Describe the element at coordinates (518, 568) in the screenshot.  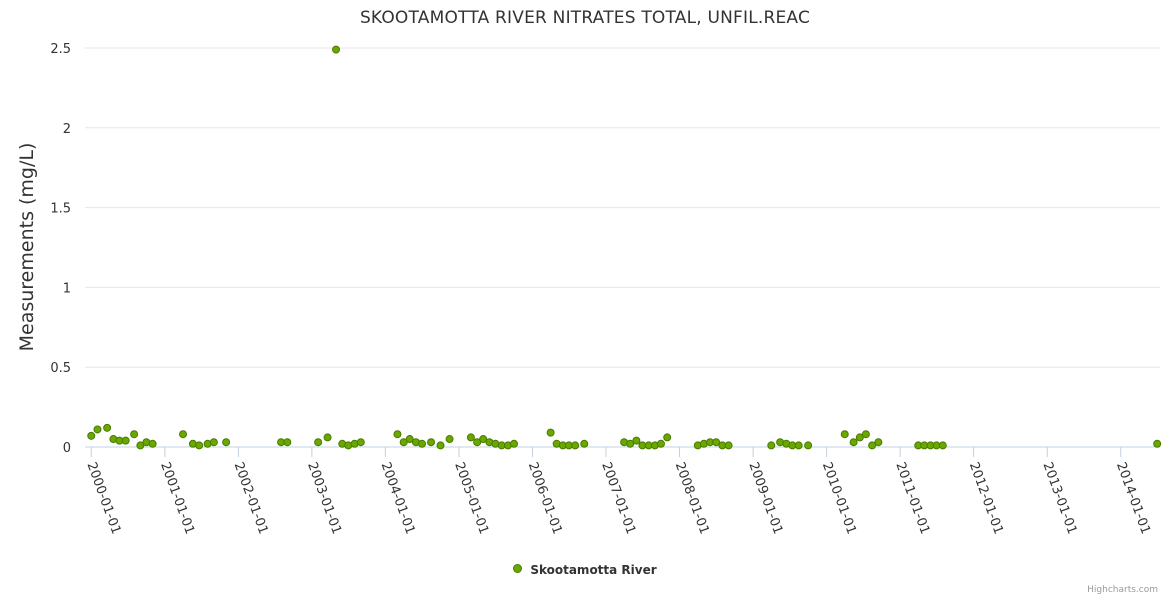
I see `legend-marker` at that location.